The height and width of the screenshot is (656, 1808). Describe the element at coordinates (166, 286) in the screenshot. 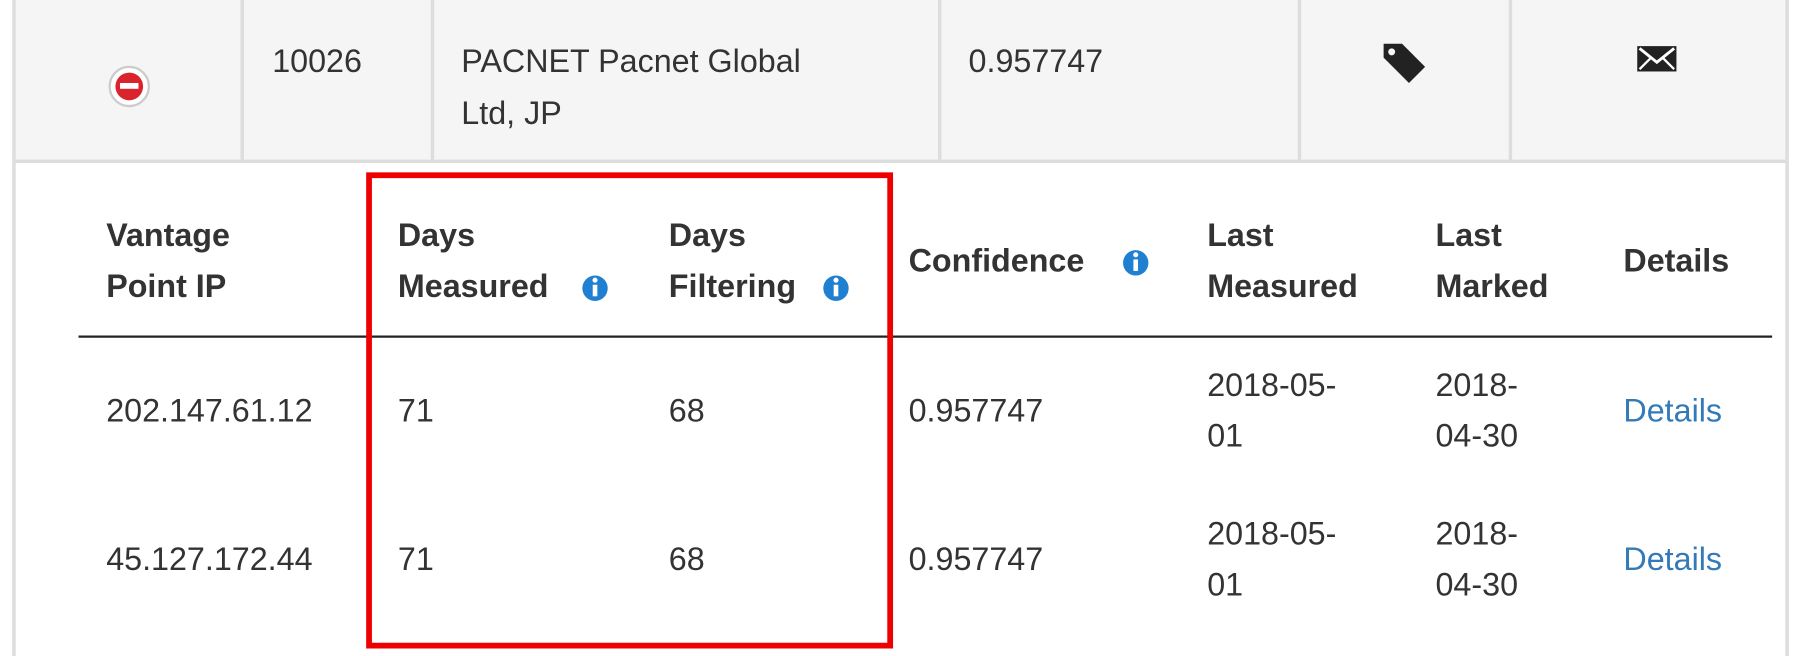

I see `column-header: Point IP` at that location.